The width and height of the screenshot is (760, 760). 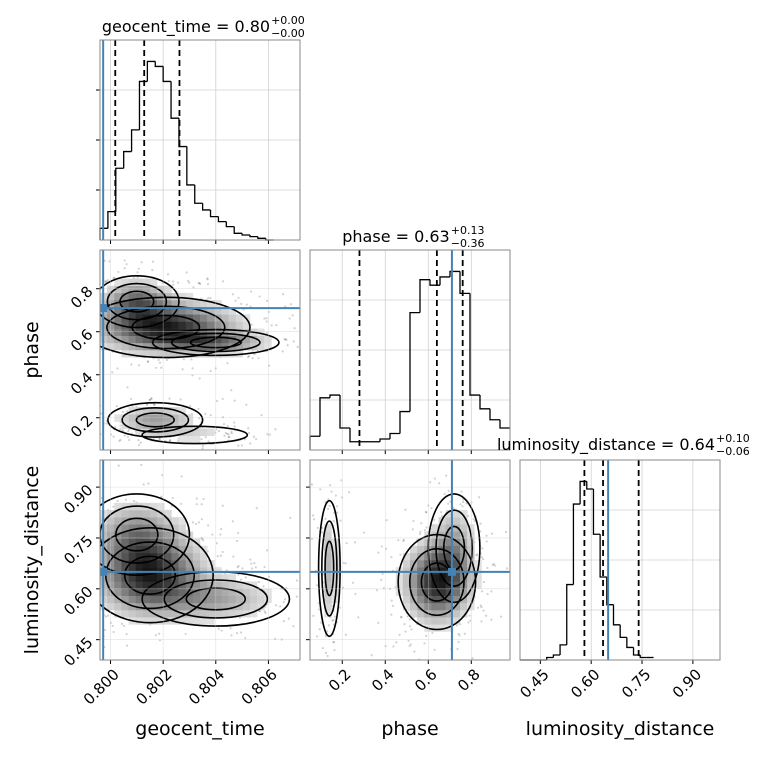 I want to click on hist-panel-phase, so click(x=410, y=351).